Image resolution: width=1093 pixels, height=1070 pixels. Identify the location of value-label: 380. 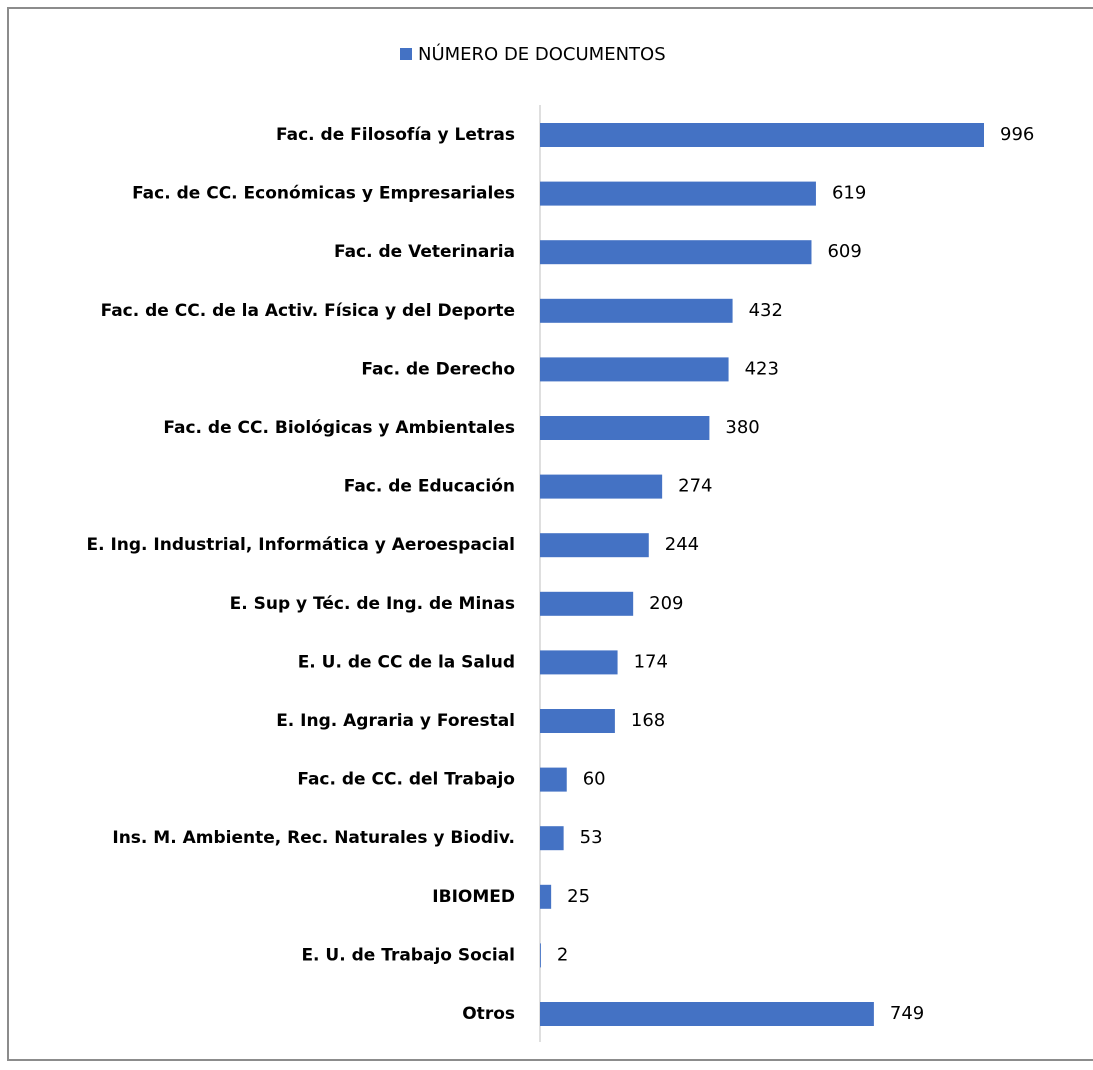
(742, 427).